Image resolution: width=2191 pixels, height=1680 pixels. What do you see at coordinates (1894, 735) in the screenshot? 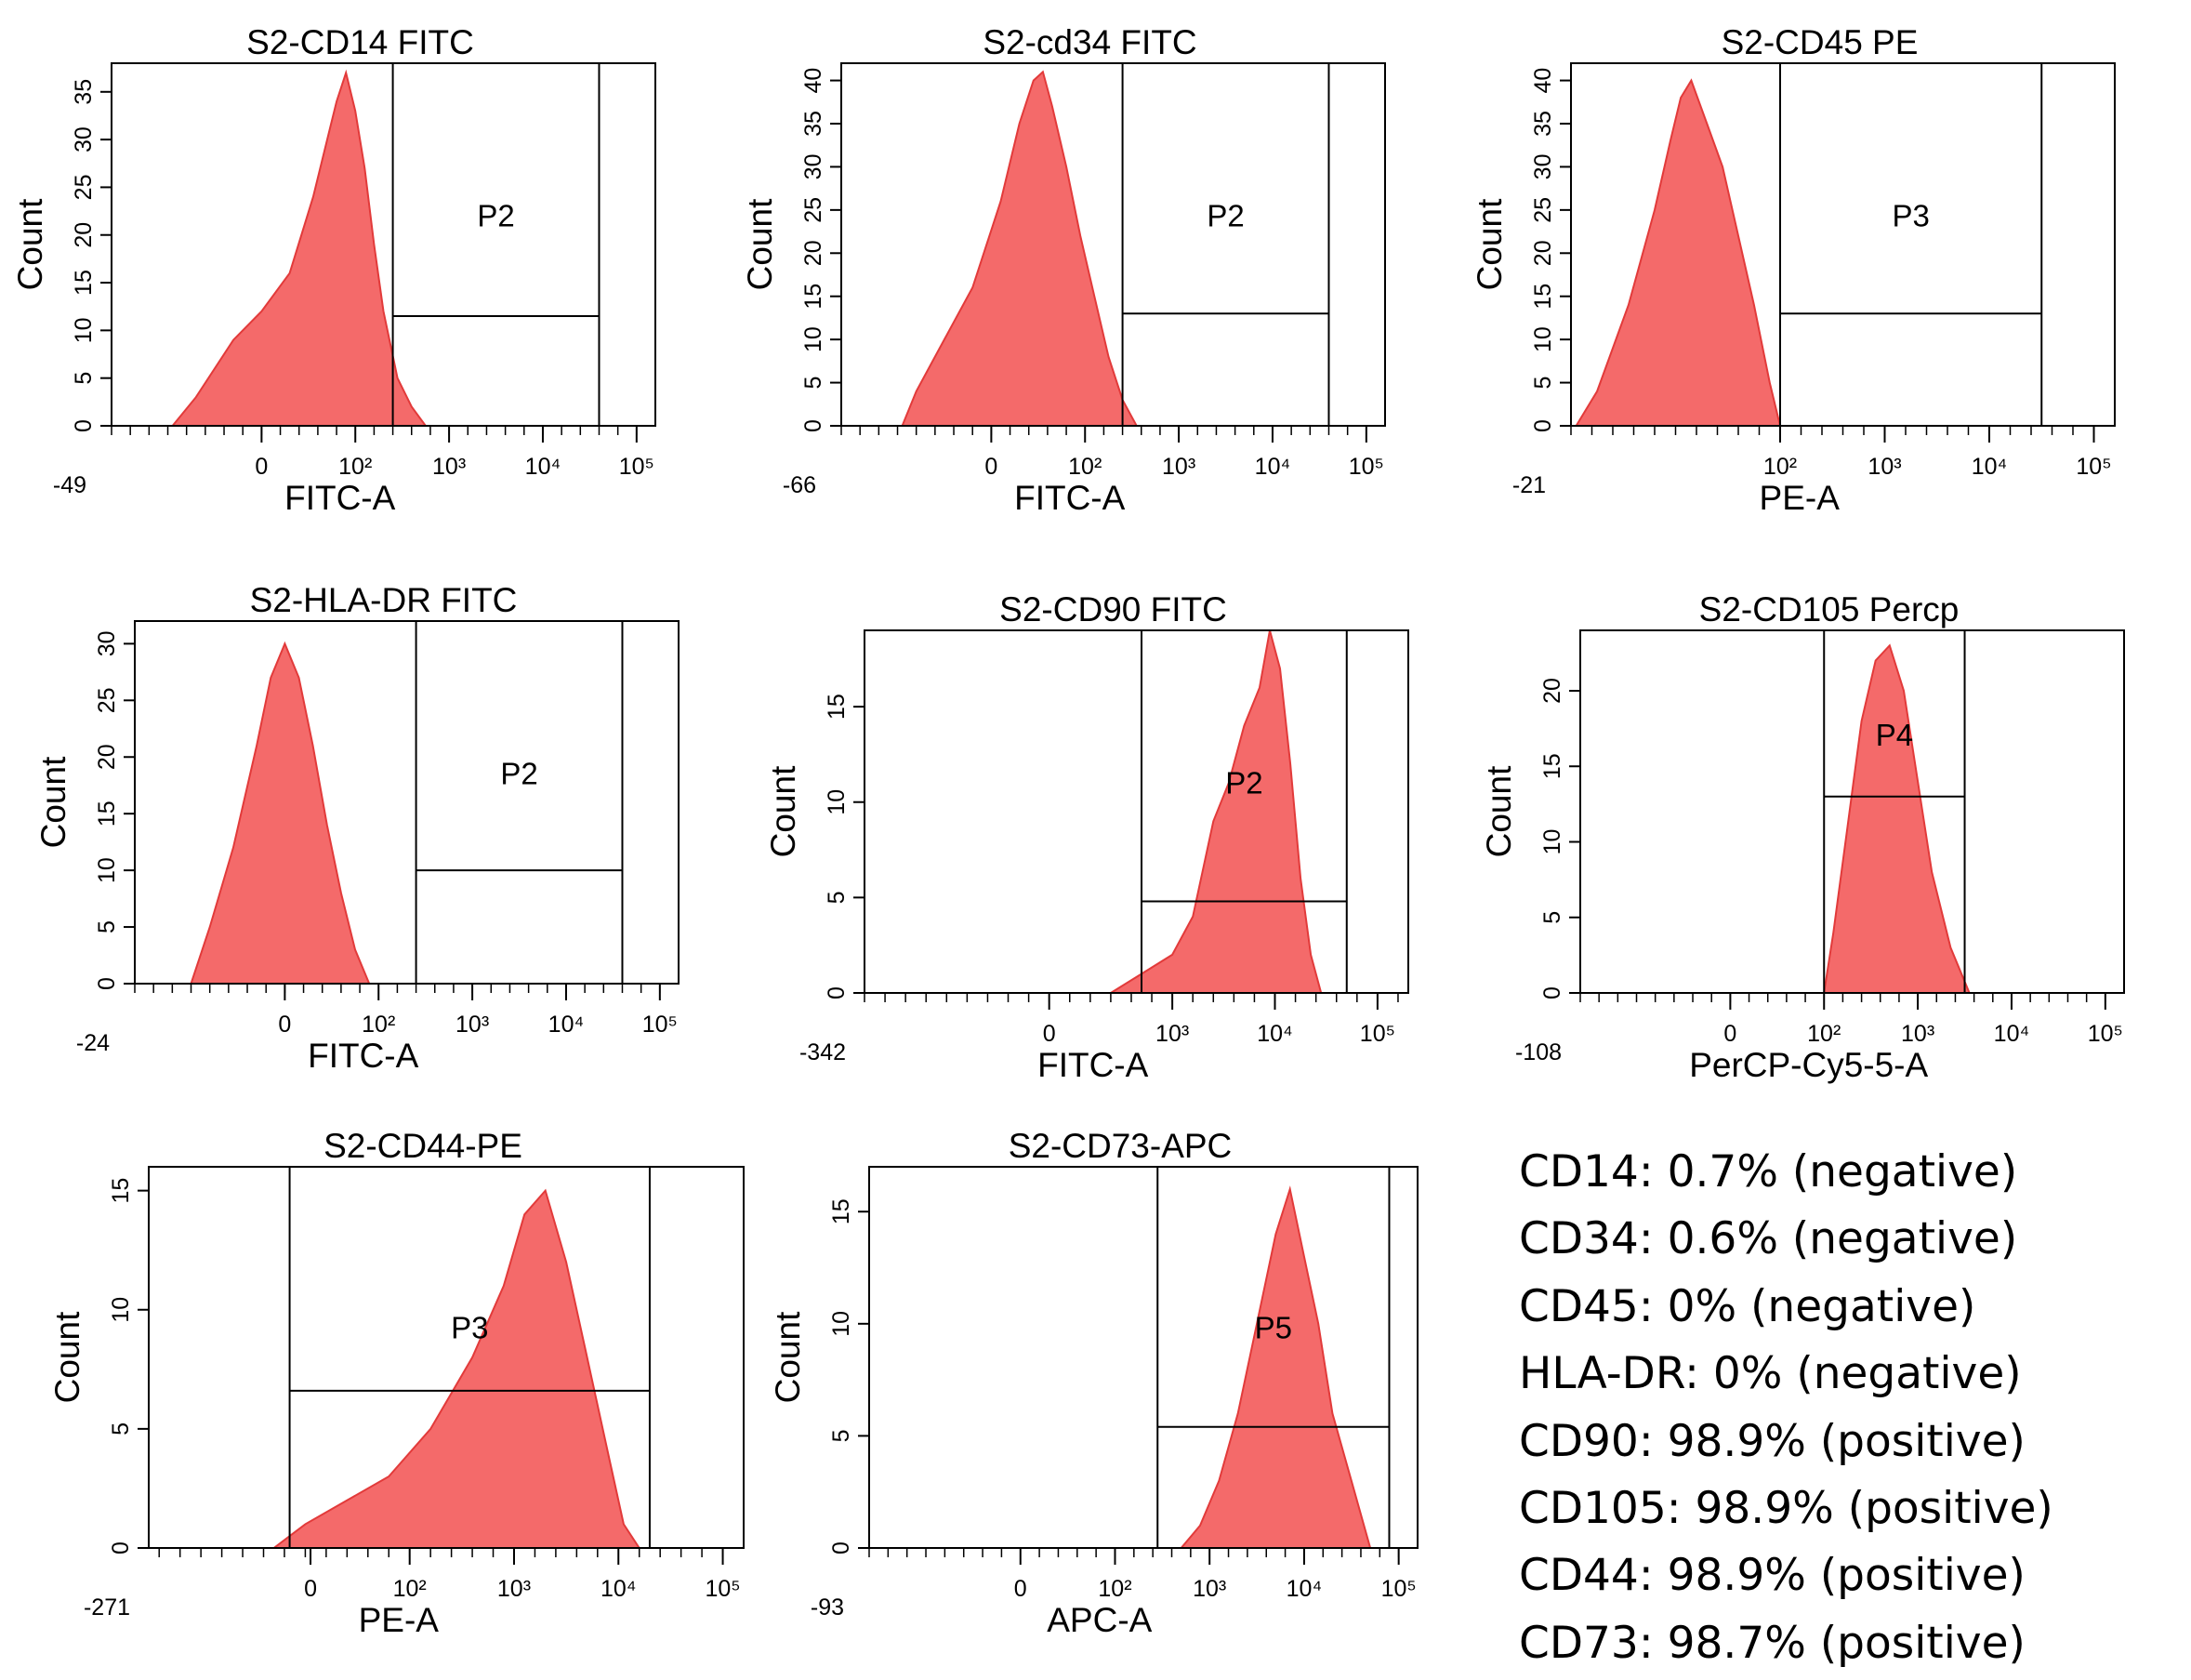
I see `gate-label: P4` at bounding box center [1894, 735].